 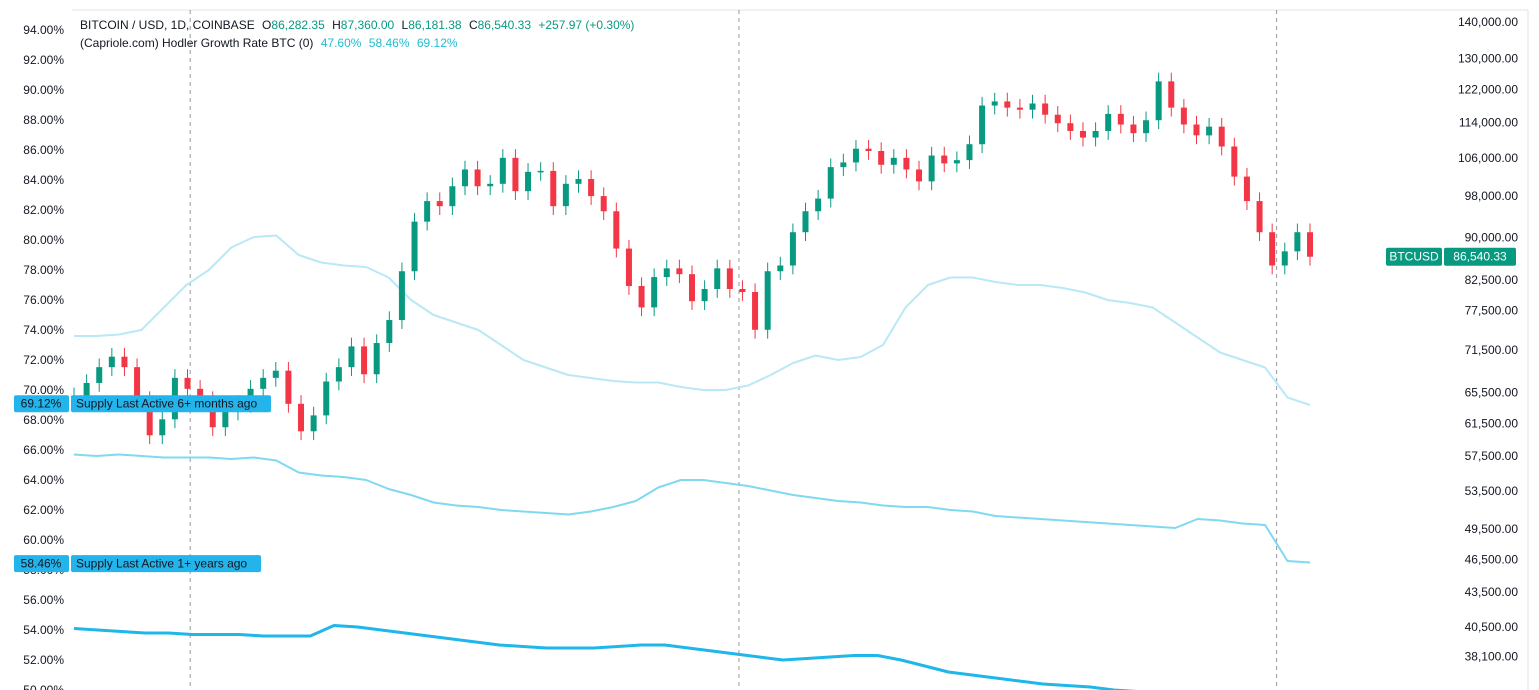 What do you see at coordinates (41, 564) in the screenshot?
I see `series-value-badge-label: 58.46%` at bounding box center [41, 564].